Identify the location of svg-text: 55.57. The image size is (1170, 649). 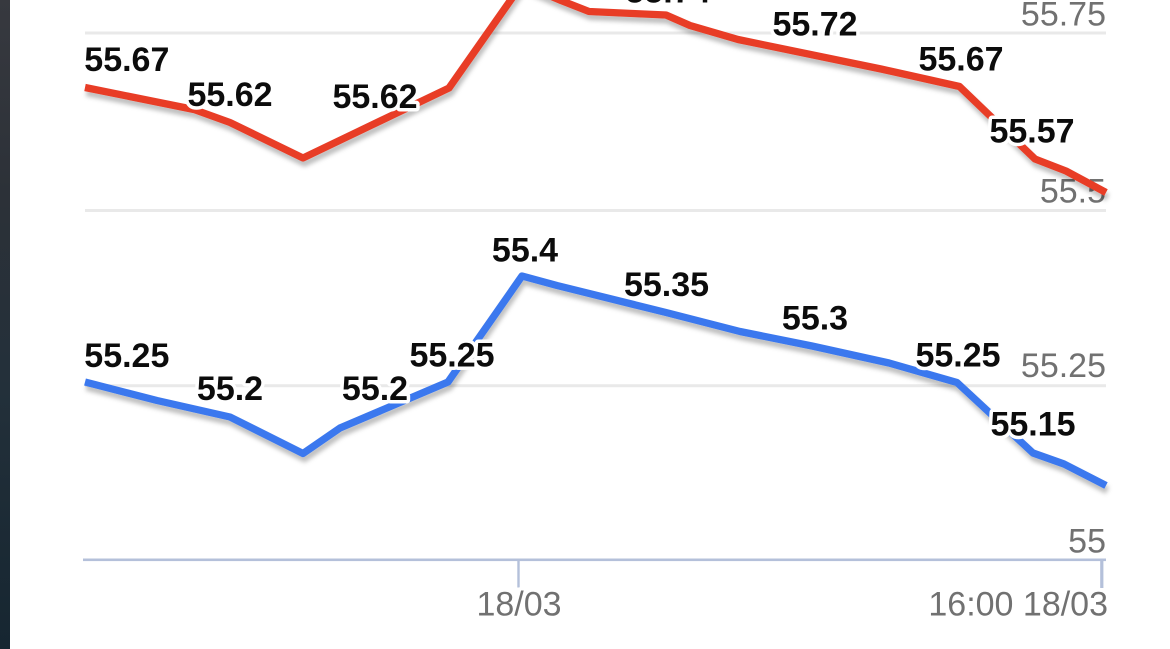
(1031, 132).